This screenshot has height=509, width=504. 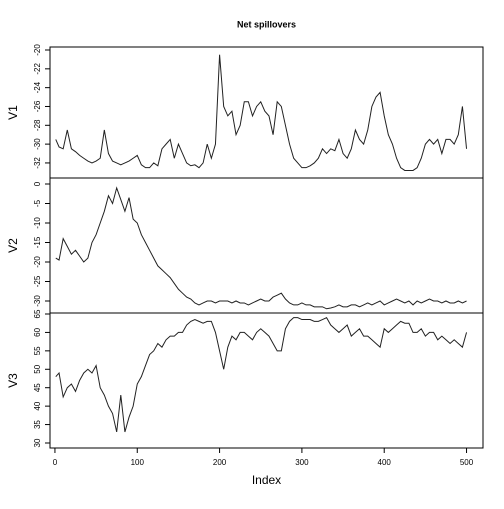 I want to click on y-tick-label: -26, so click(x=37, y=106).